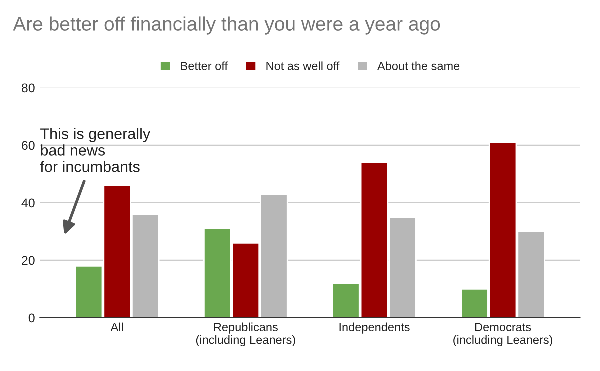 This screenshot has height=371, width=600. What do you see at coordinates (28, 88) in the screenshot?
I see `y-tick-label: 80` at bounding box center [28, 88].